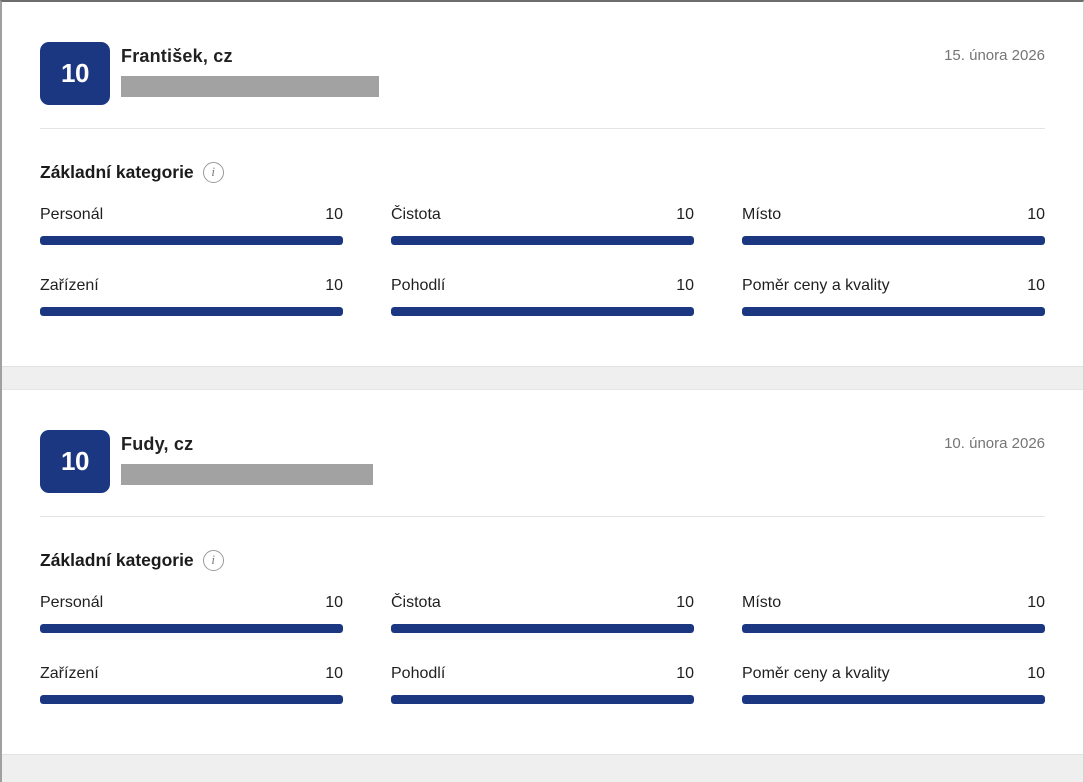  What do you see at coordinates (247, 457) in the screenshot?
I see `reviewer-info: Fudy, cz` at bounding box center [247, 457].